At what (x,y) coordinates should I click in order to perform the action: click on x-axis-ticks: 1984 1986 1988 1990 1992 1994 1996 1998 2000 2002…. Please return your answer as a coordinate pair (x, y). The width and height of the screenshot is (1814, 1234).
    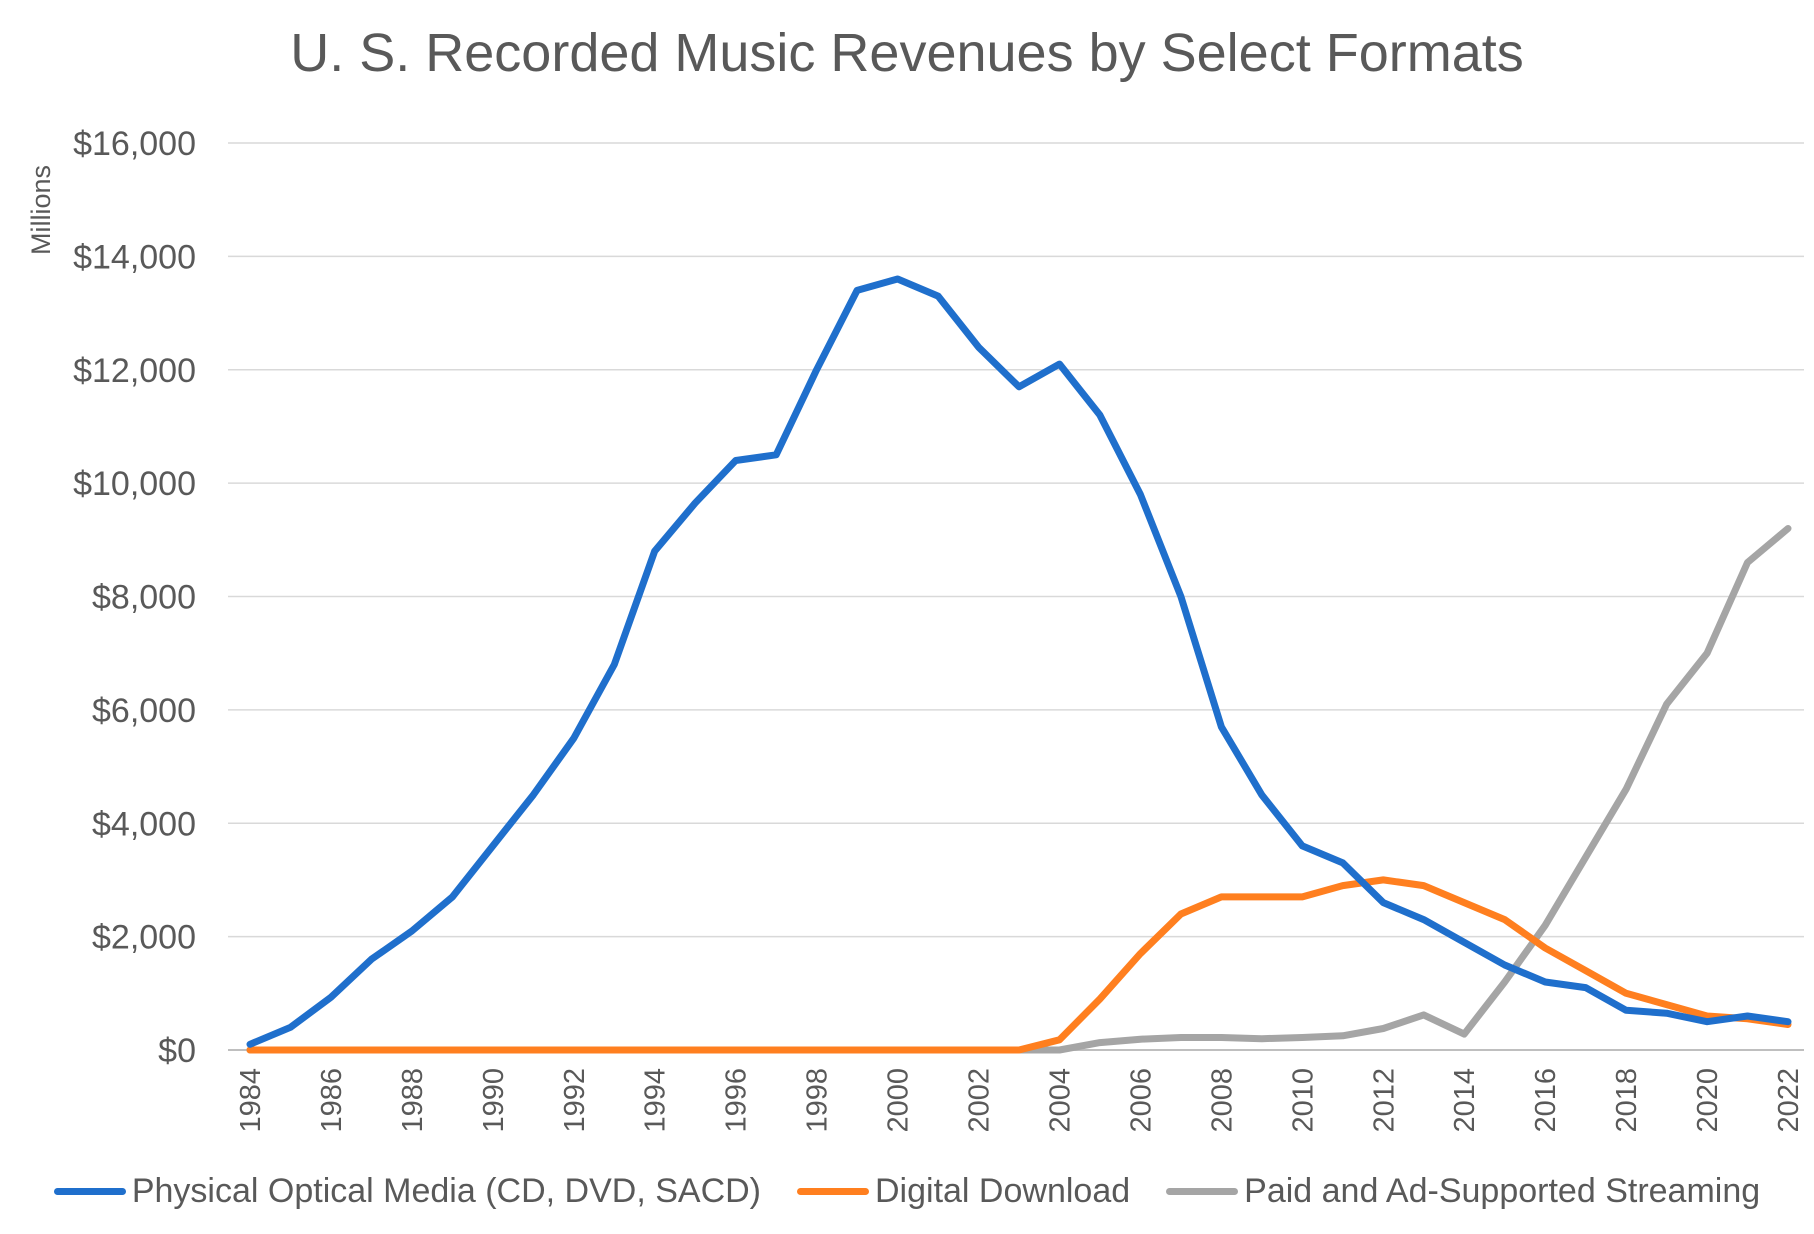
    Looking at the image, I should click on (1020, 1100).